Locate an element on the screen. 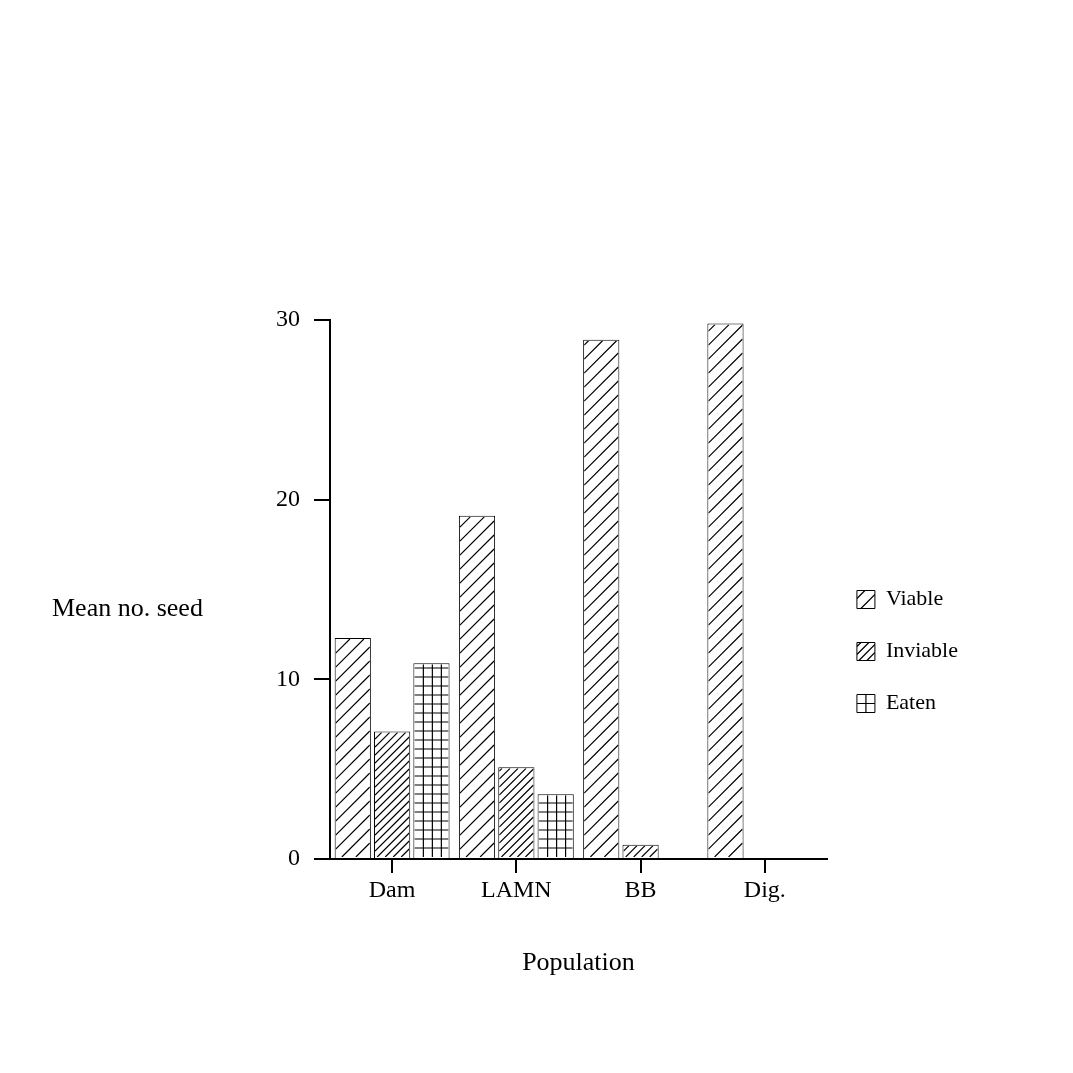 The height and width of the screenshot is (1073, 1073). legend-label: Eaten is located at coordinates (911, 702).